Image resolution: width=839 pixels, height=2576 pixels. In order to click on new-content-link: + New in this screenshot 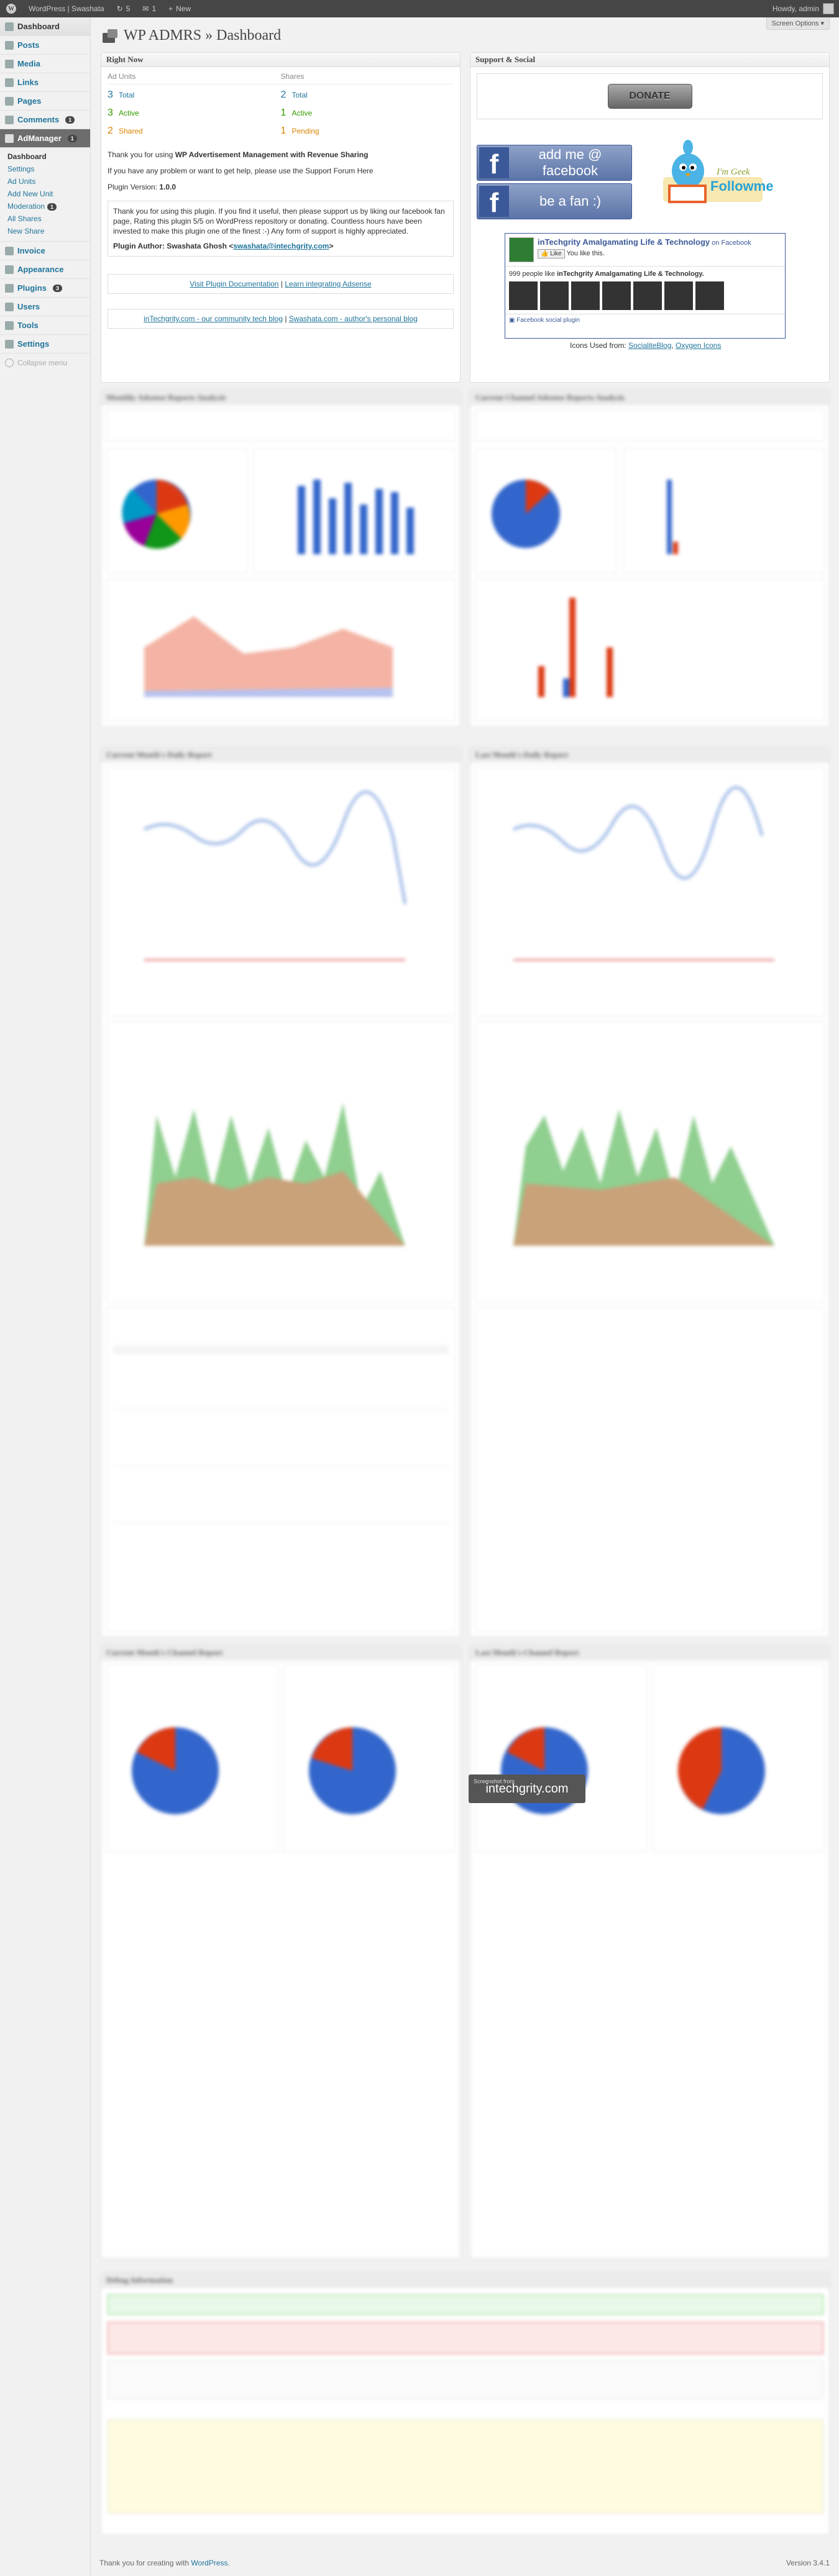, I will do `click(180, 8)`.